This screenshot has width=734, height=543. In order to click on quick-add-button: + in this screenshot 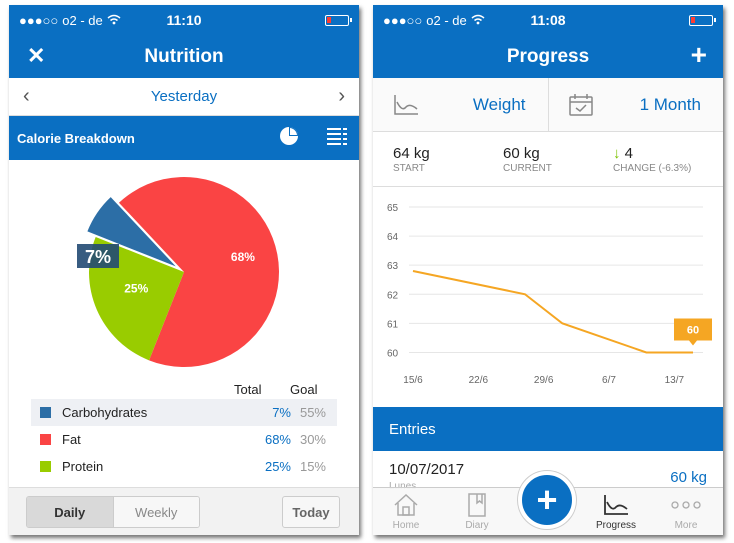, I will do `click(547, 500)`.